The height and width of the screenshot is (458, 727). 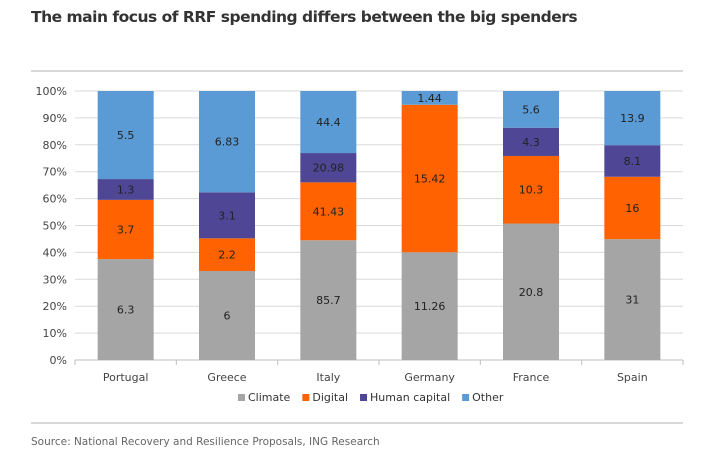 I want to click on data-label: 8.1, so click(x=633, y=161).